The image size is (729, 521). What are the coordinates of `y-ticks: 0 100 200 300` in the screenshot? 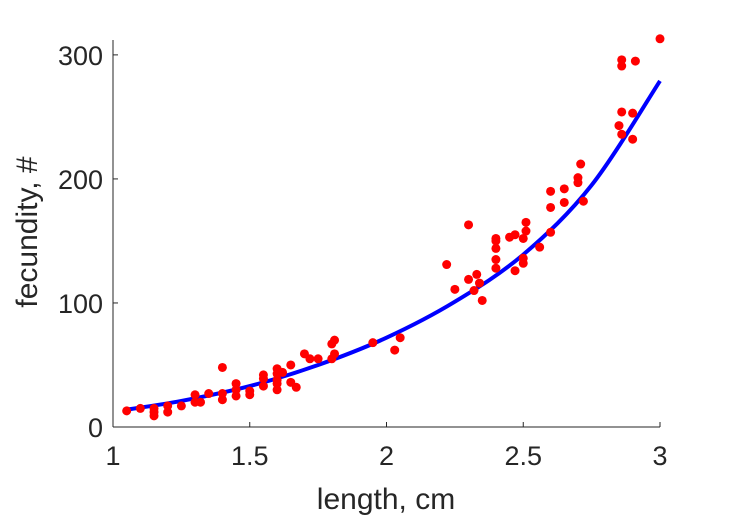 It's located at (88, 242).